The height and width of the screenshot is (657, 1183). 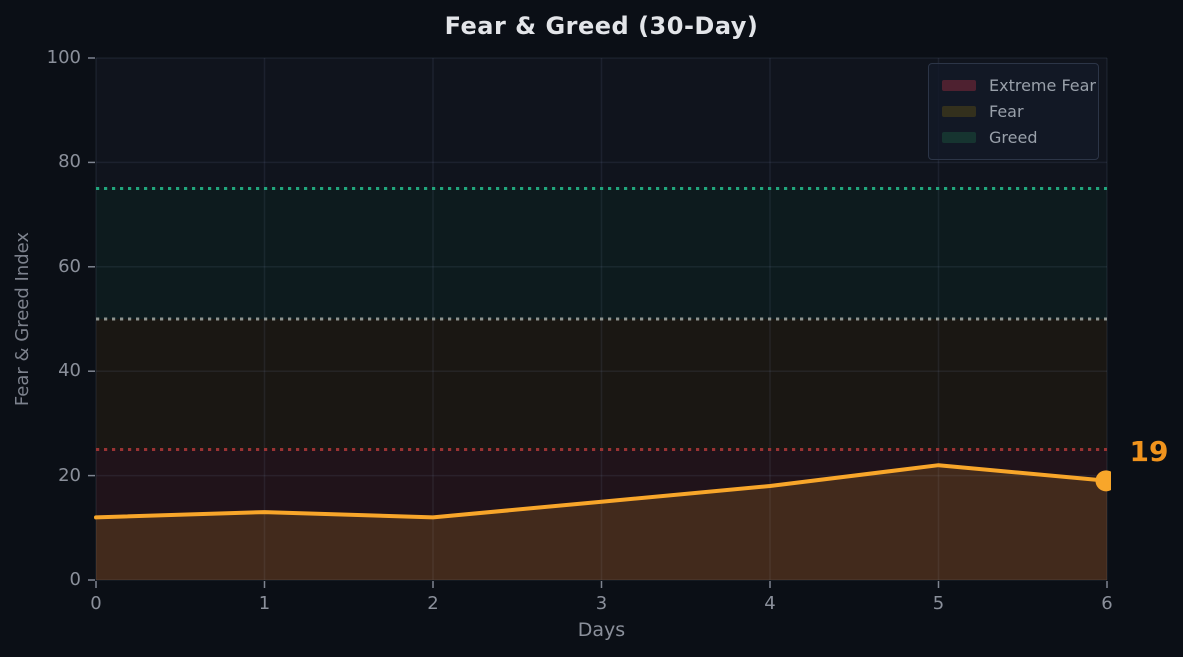 I want to click on x-tick-label: 1, so click(x=264, y=603).